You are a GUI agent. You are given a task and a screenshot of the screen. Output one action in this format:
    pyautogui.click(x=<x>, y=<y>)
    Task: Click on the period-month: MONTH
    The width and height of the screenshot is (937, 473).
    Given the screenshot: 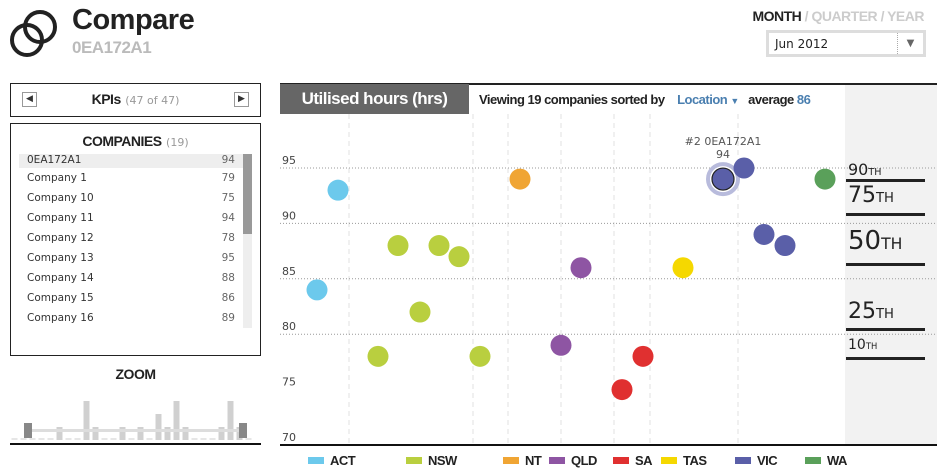 What is the action you would take?
    pyautogui.click(x=777, y=16)
    